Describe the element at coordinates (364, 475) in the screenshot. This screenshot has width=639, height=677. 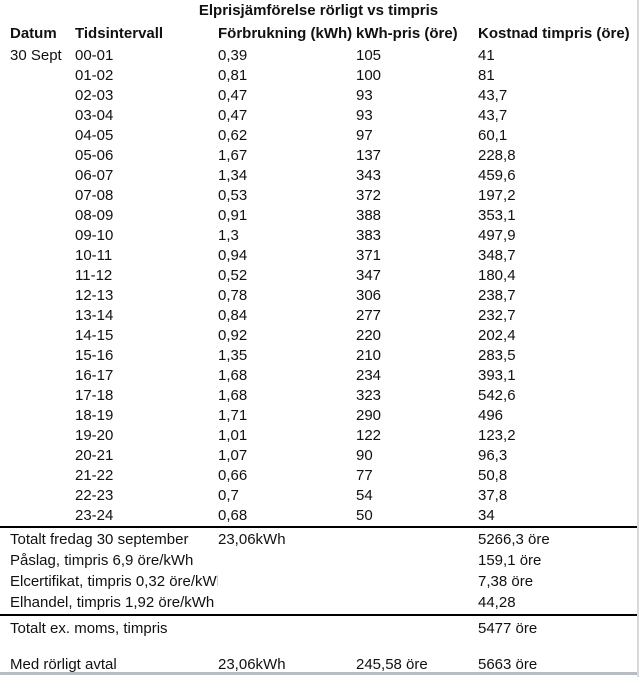
I see `cell-kwh-pris: 77` at that location.